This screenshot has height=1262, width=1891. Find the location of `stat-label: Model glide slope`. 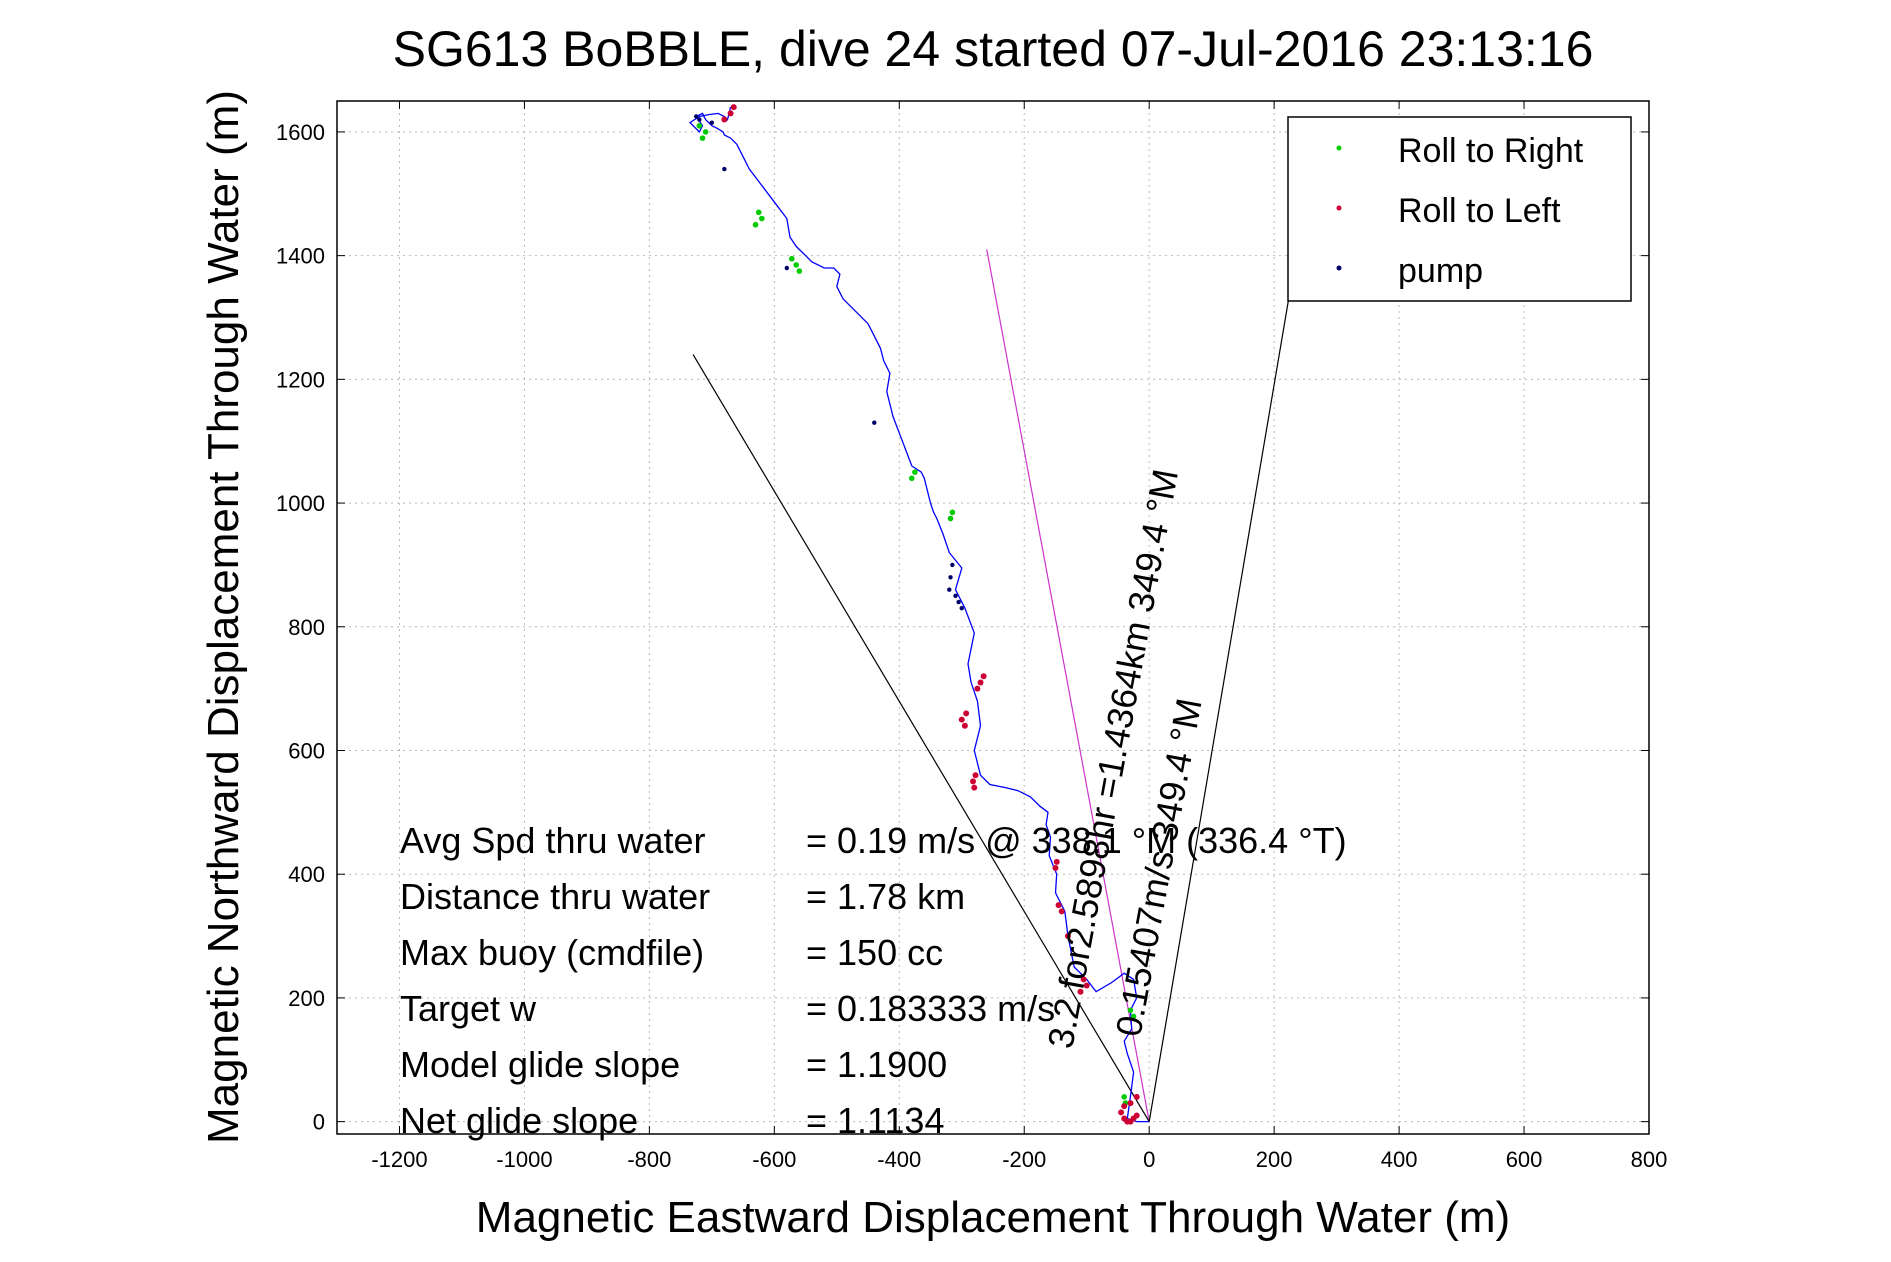

stat-label: Model glide slope is located at coordinates (540, 1064).